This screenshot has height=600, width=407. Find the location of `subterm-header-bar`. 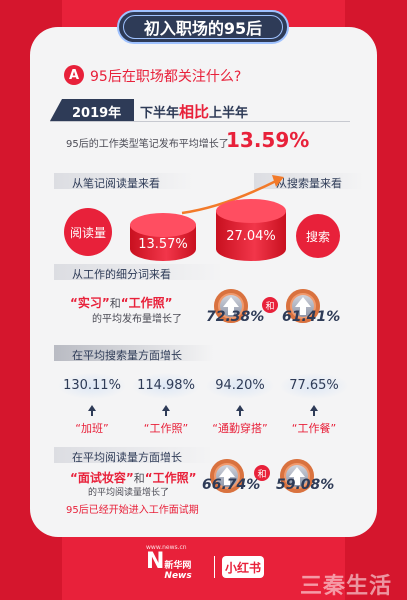

subterm-header-bar is located at coordinates (139, 272).